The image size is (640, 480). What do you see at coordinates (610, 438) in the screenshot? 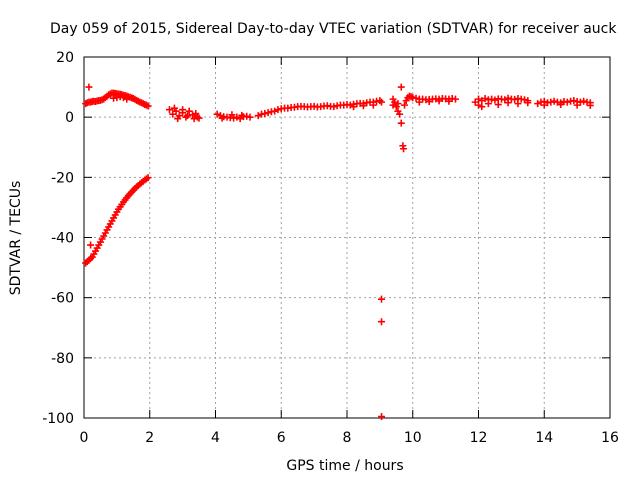
I see `x-tick-label: 16` at bounding box center [610, 438].